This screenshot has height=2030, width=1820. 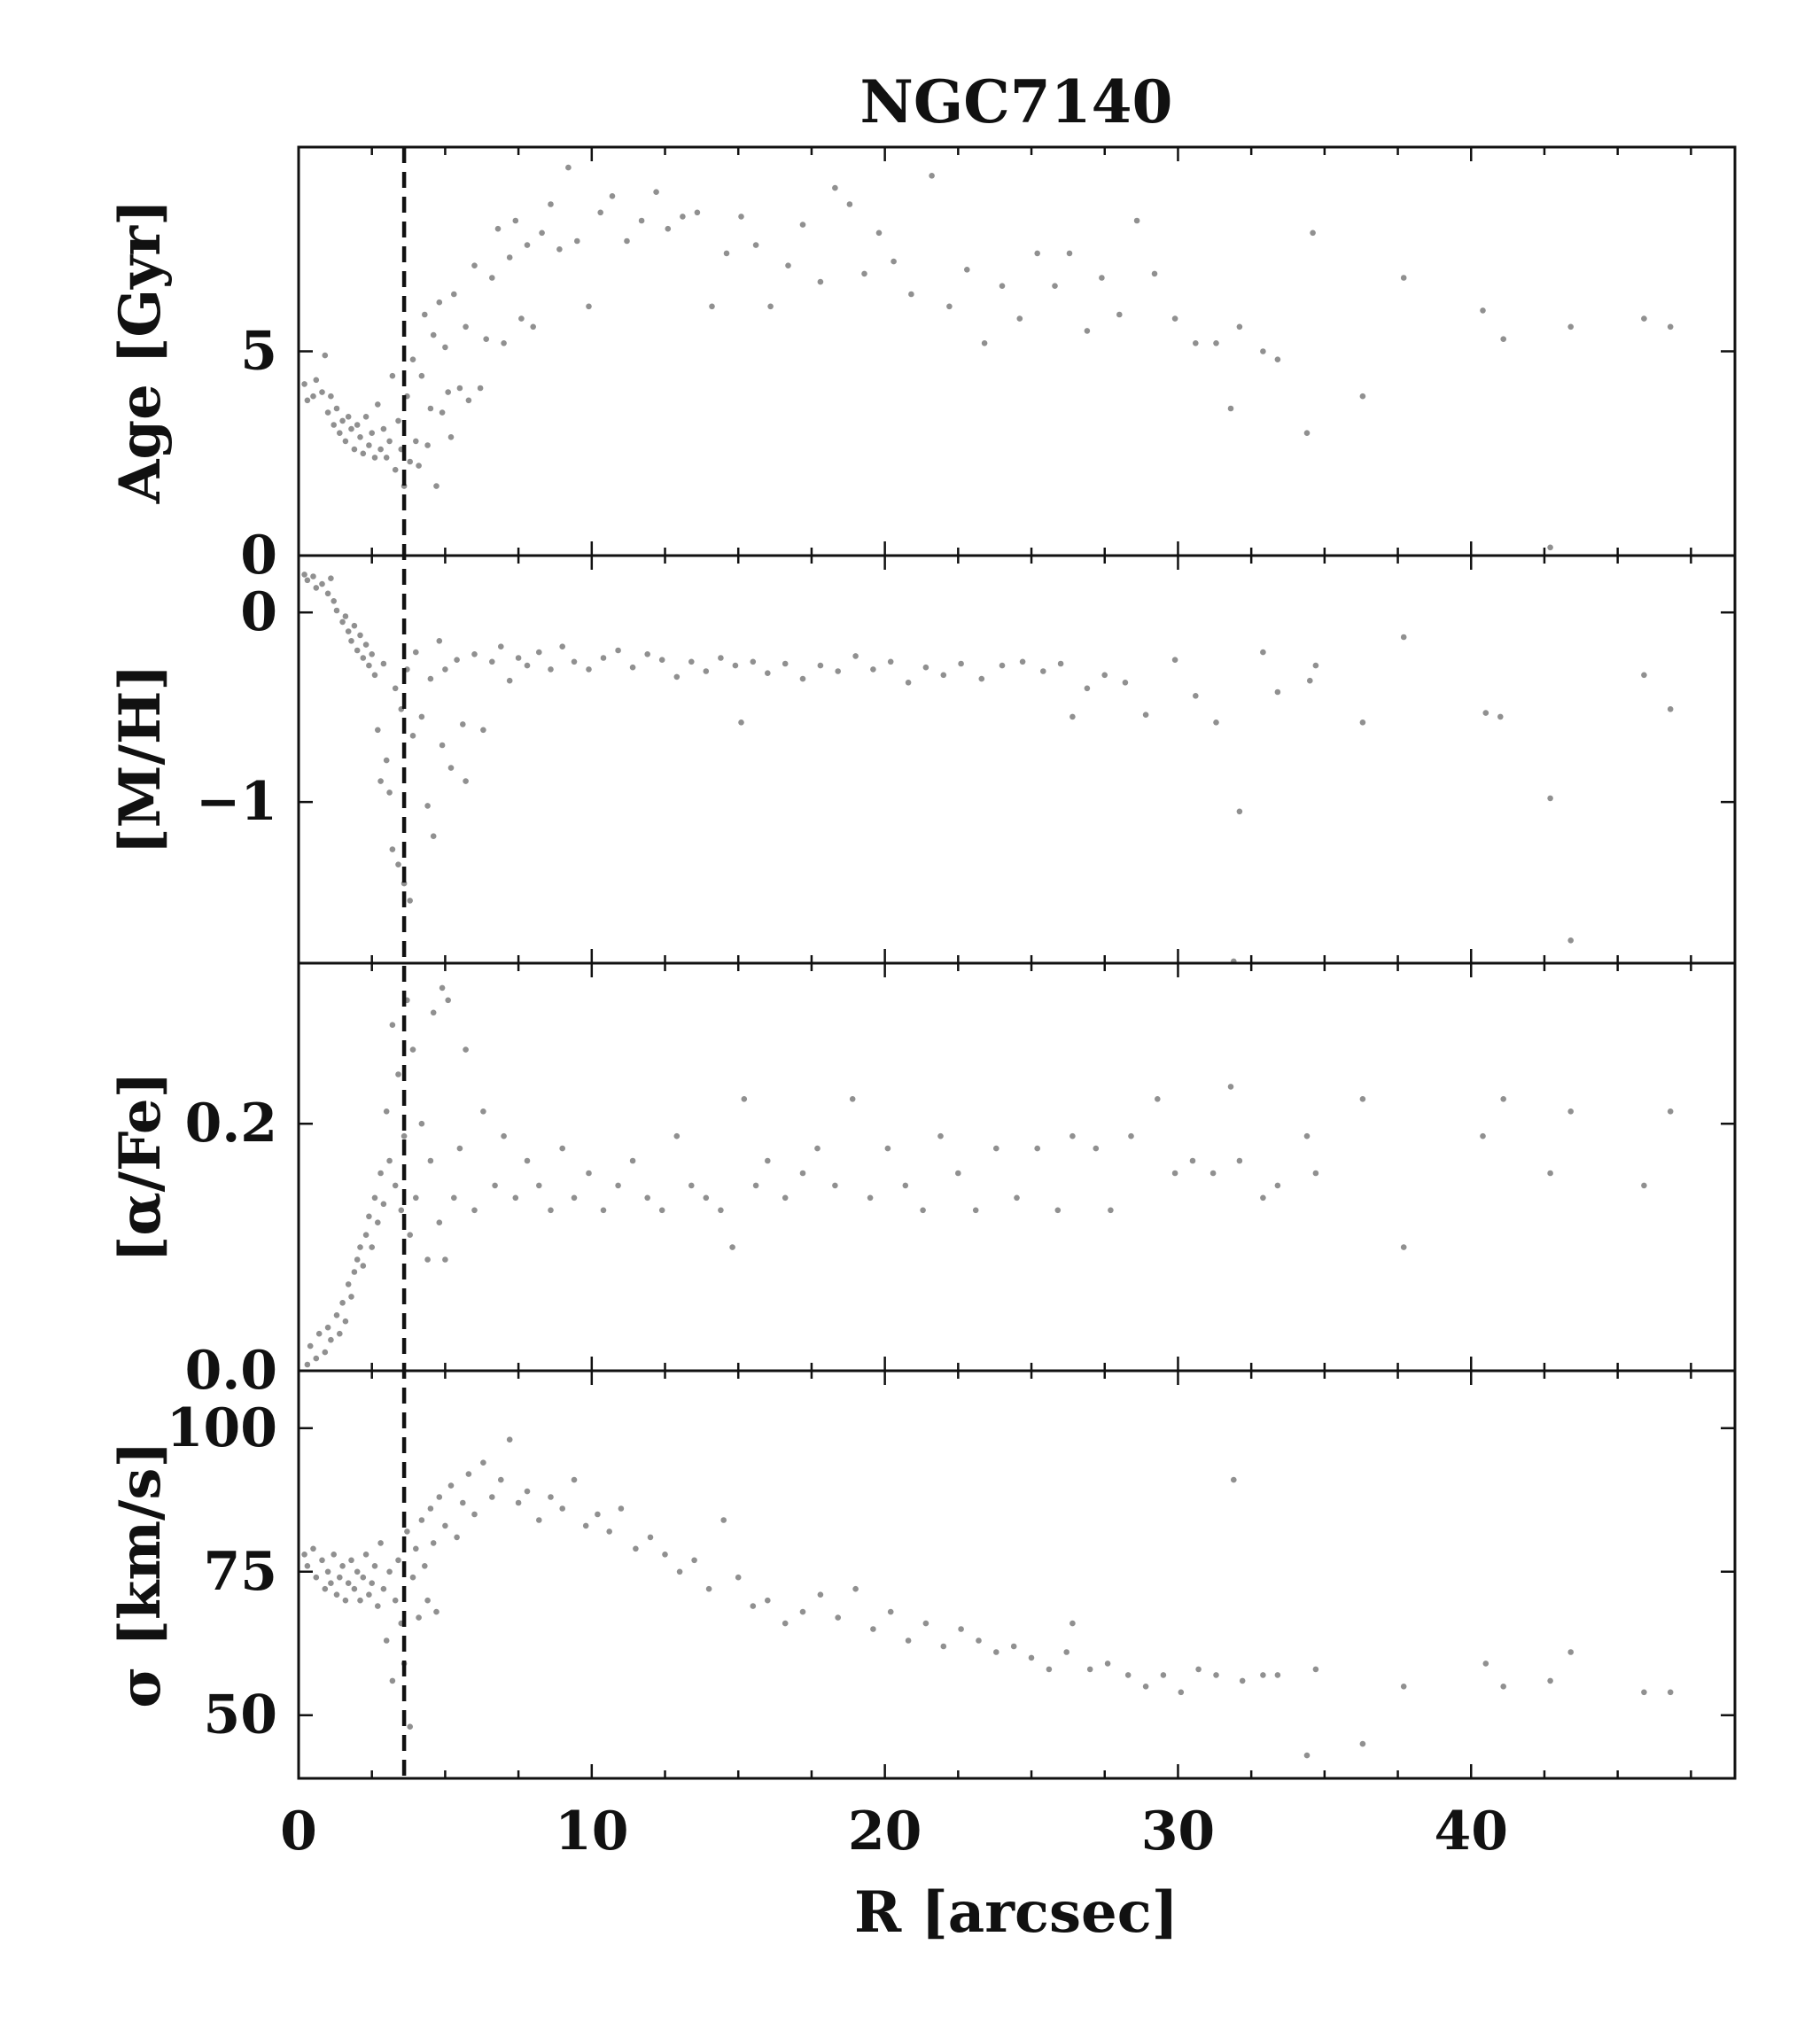 What do you see at coordinates (1016, 101) in the screenshot?
I see `chart-title: NGC7140` at bounding box center [1016, 101].